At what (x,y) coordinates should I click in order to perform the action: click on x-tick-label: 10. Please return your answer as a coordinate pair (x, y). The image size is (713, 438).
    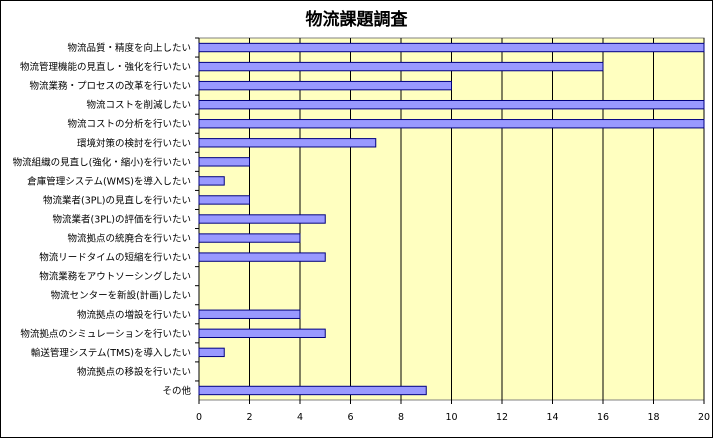
    Looking at the image, I should click on (451, 417).